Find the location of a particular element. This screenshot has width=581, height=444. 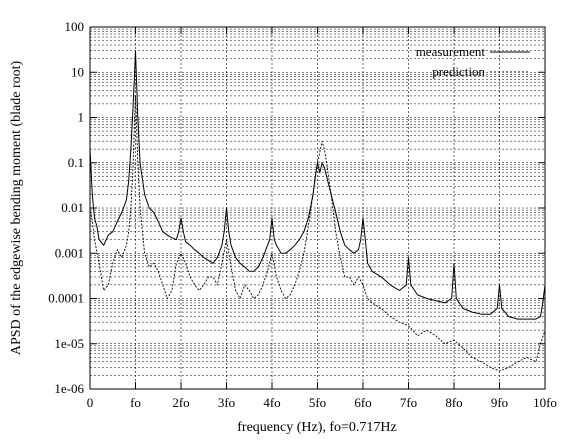

y-tick-label: 1e-05 is located at coordinates (69, 343).